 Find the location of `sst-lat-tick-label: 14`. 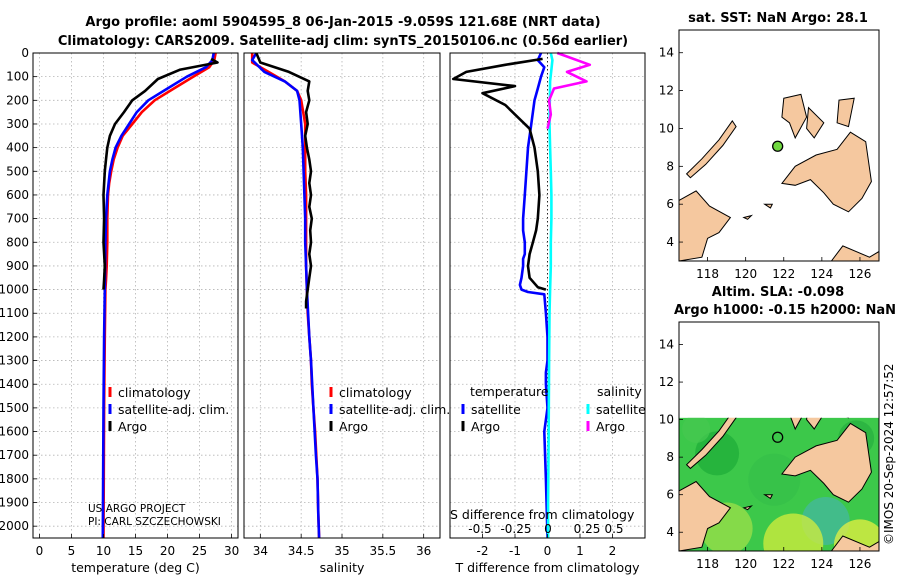

sst-lat-tick-label: 14 is located at coordinates (666, 53).